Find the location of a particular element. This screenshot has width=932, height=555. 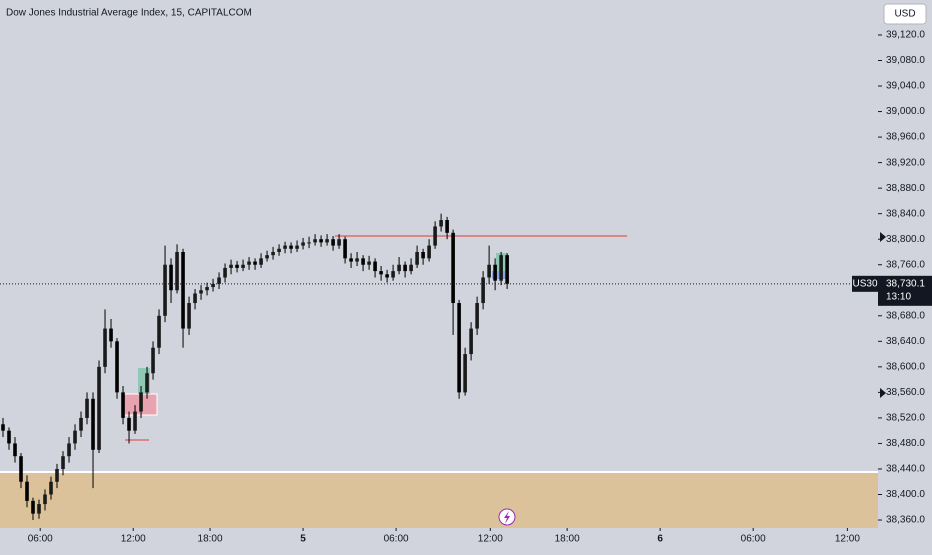

countdown-label: 13:10 is located at coordinates (898, 296).